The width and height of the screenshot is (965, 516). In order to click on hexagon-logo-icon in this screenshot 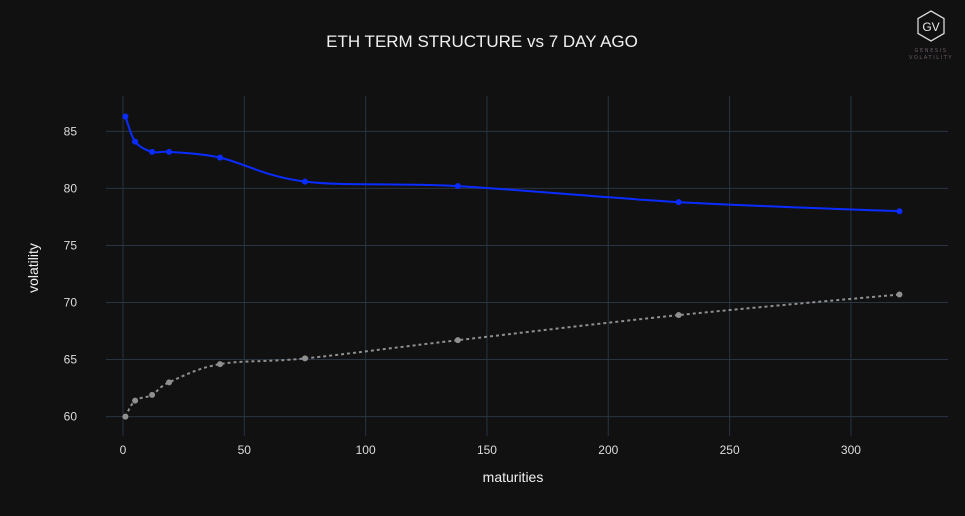, I will do `click(931, 26)`.